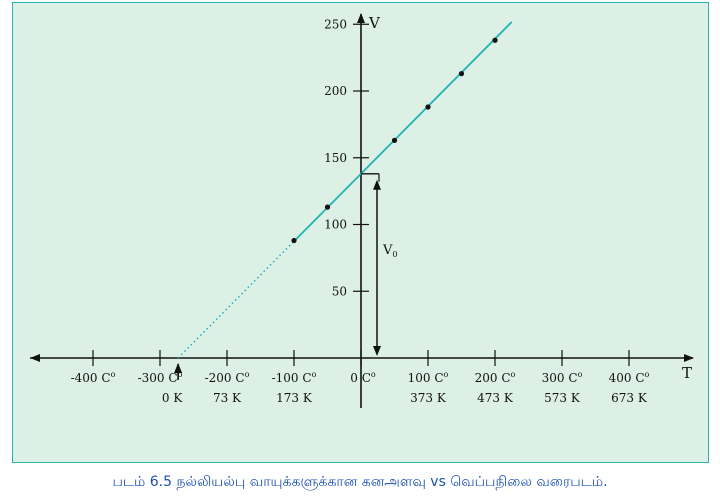  Describe the element at coordinates (35, 358) in the screenshot. I see `x-axis-left-arrow` at that location.